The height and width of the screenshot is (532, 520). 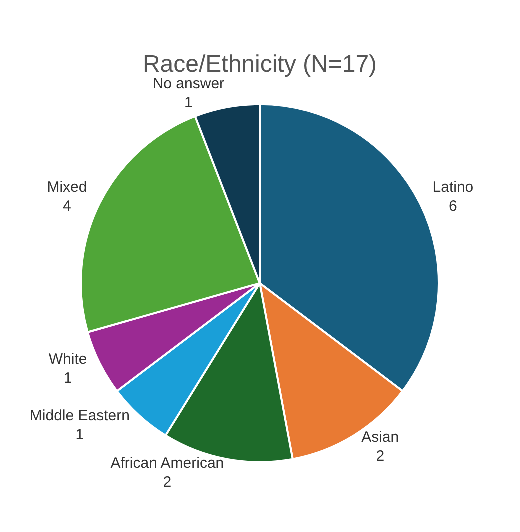 I want to click on slice-label: Middle Eastern, so click(x=80, y=416).